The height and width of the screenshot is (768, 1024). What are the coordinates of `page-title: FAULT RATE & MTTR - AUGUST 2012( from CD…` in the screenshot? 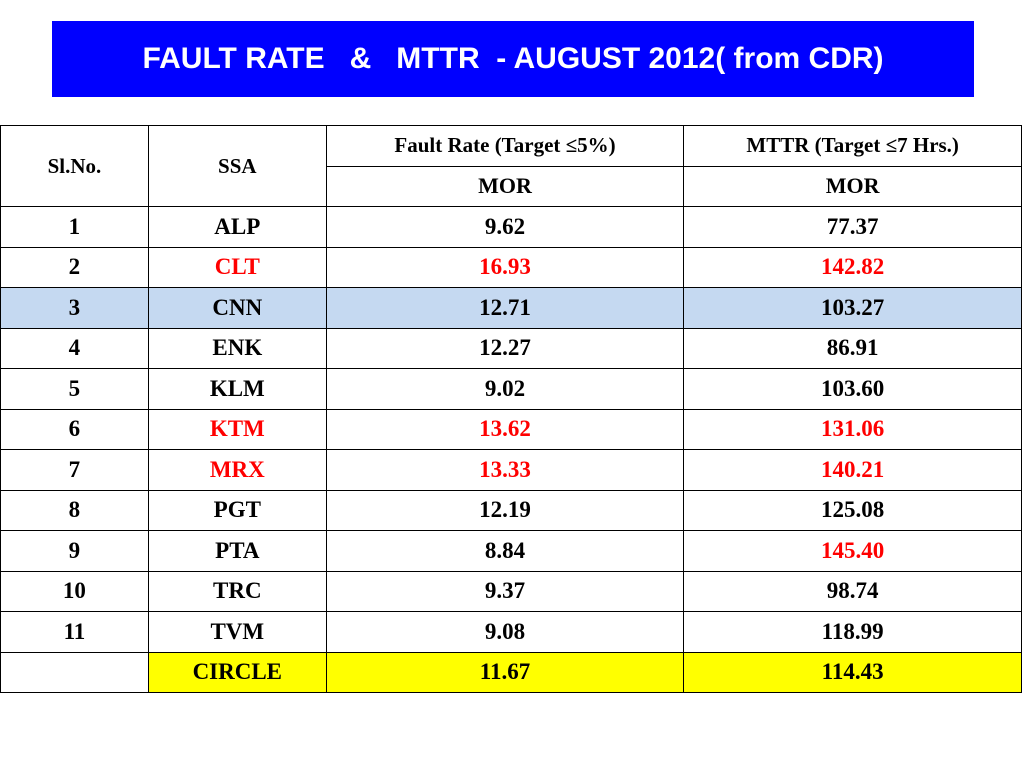 It's located at (513, 59).